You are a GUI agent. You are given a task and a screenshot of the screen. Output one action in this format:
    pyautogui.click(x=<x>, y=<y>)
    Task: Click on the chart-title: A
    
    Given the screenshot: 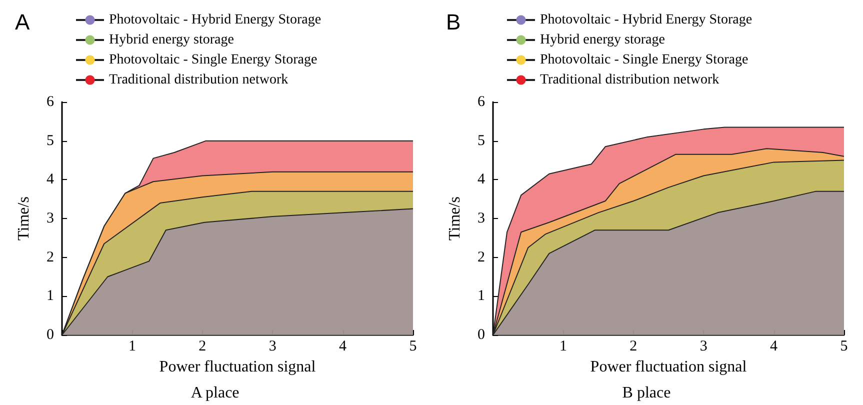 What is the action you would take?
    pyautogui.click(x=22, y=22)
    